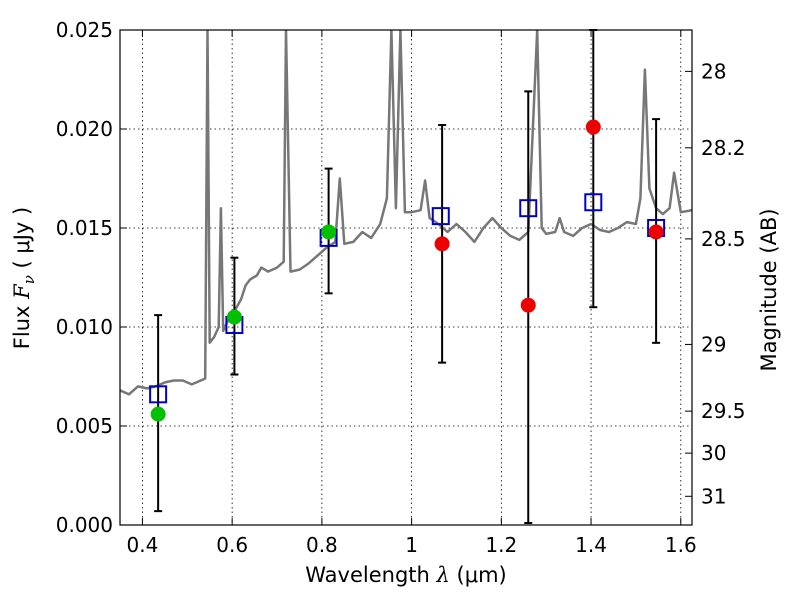 Image resolution: width=800 pixels, height=600 pixels. Describe the element at coordinates (322, 545) in the screenshot. I see `x-tick-label: 0.8` at that location.